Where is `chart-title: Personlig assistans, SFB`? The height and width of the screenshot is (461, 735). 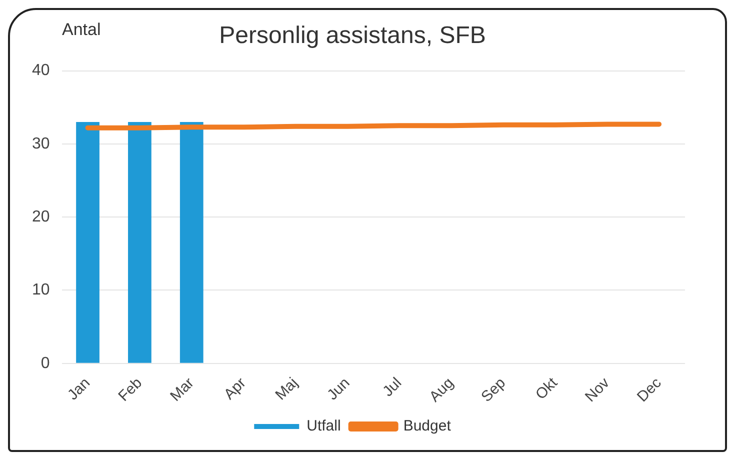 chart-title: Personlig assistans, SFB is located at coordinates (352, 36).